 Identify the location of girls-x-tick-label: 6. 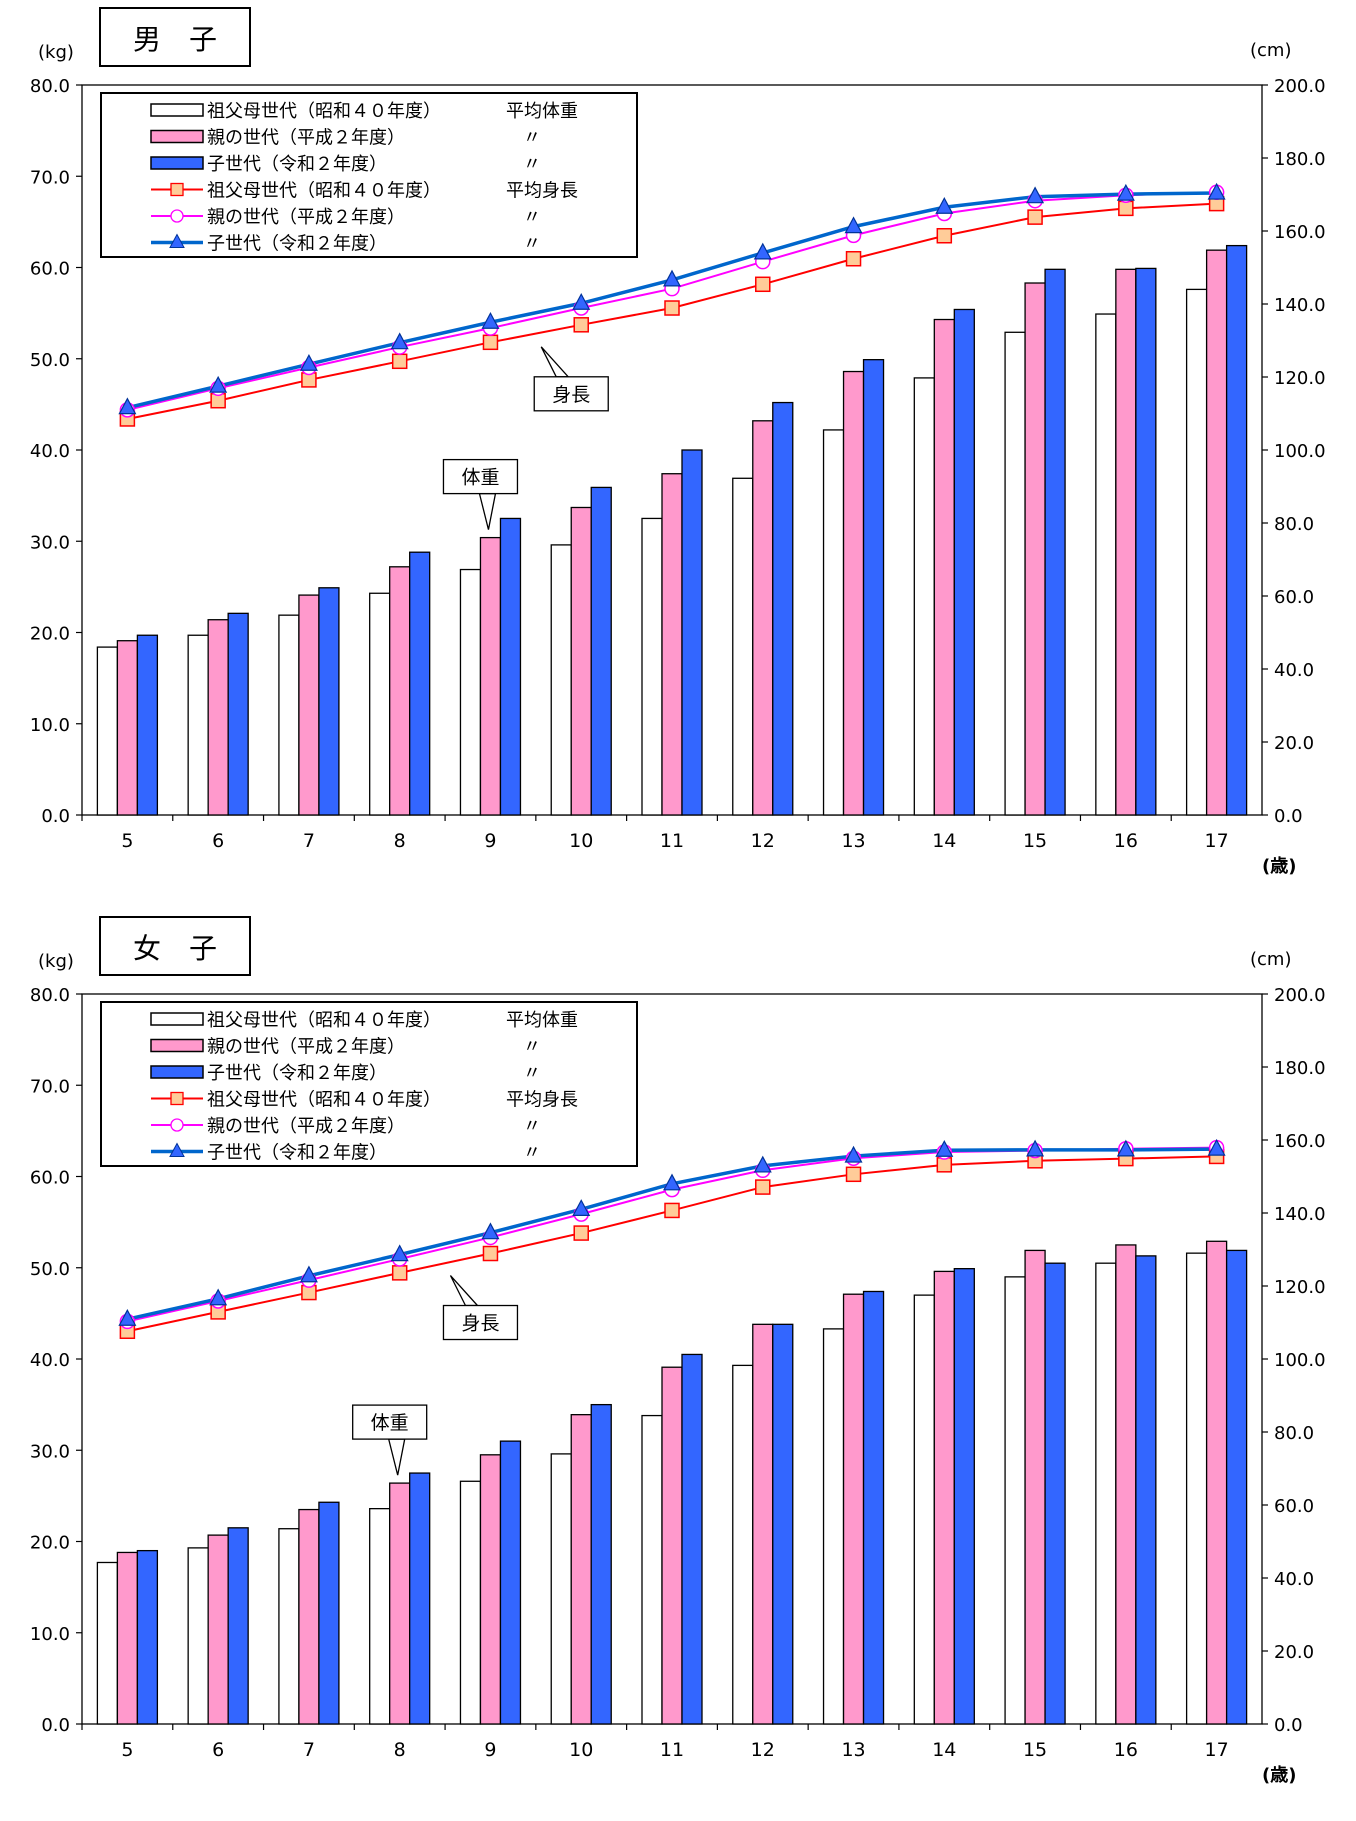
(218, 1750).